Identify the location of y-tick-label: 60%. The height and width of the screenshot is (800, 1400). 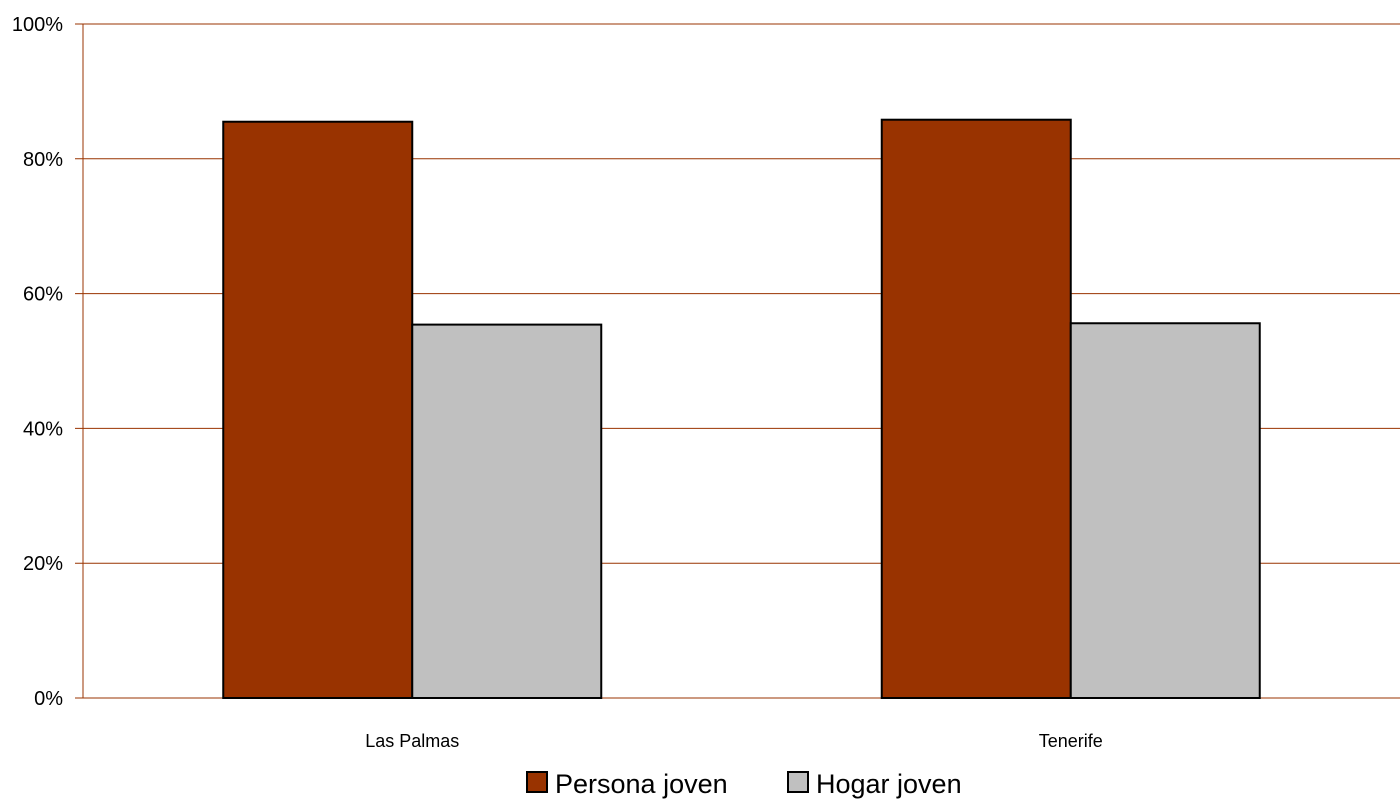
(43, 295).